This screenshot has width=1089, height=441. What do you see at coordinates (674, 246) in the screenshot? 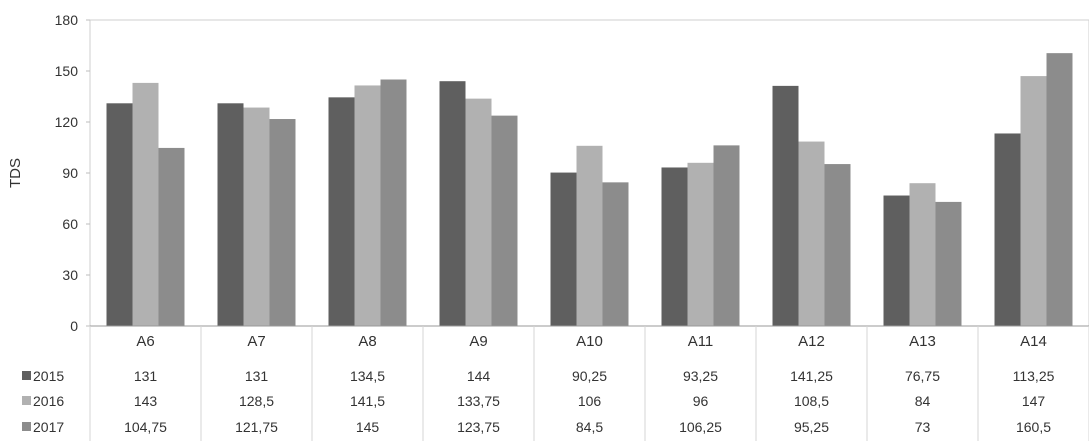
I see `bar-2015-A11` at bounding box center [674, 246].